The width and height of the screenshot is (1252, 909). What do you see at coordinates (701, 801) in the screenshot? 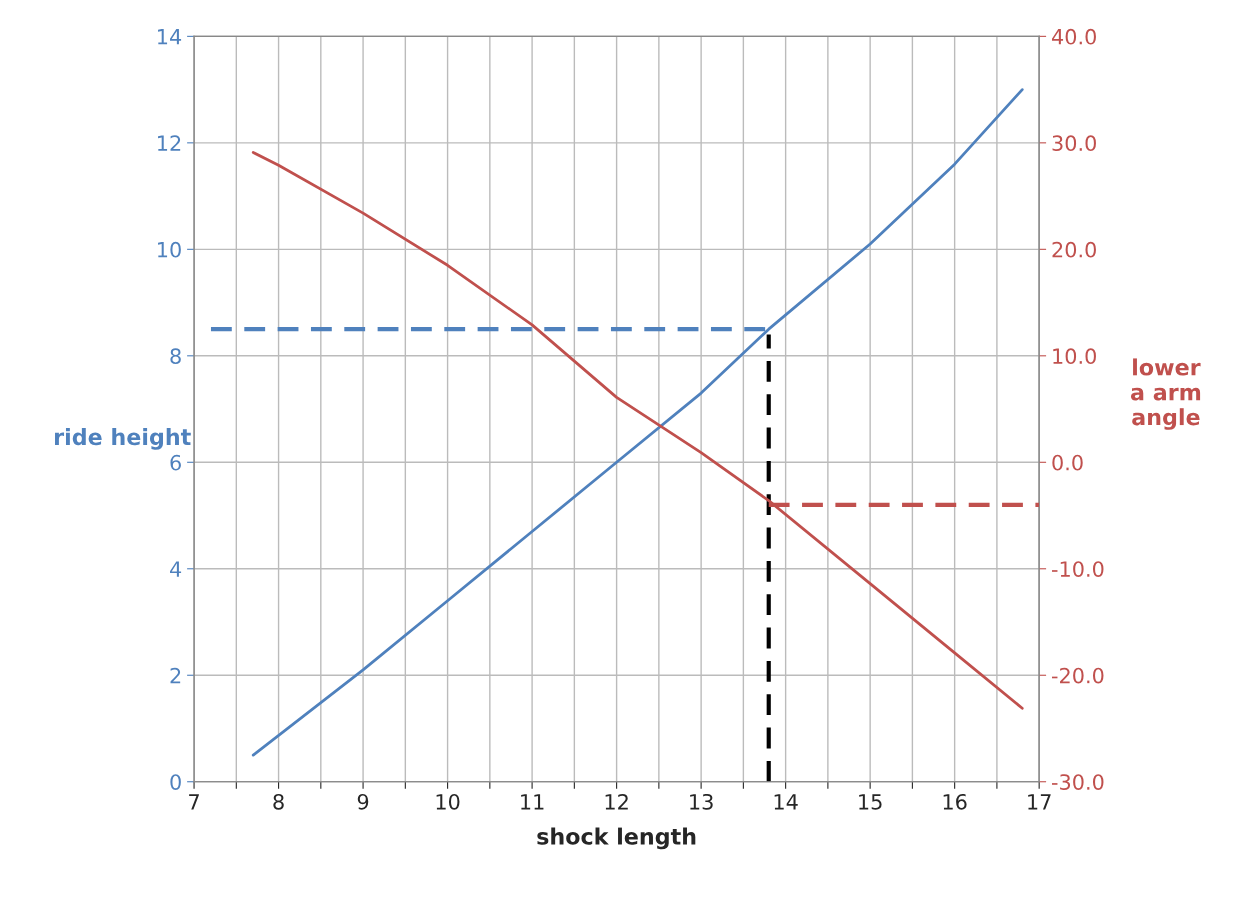
I see `x-tick-label: 13` at bounding box center [701, 801].